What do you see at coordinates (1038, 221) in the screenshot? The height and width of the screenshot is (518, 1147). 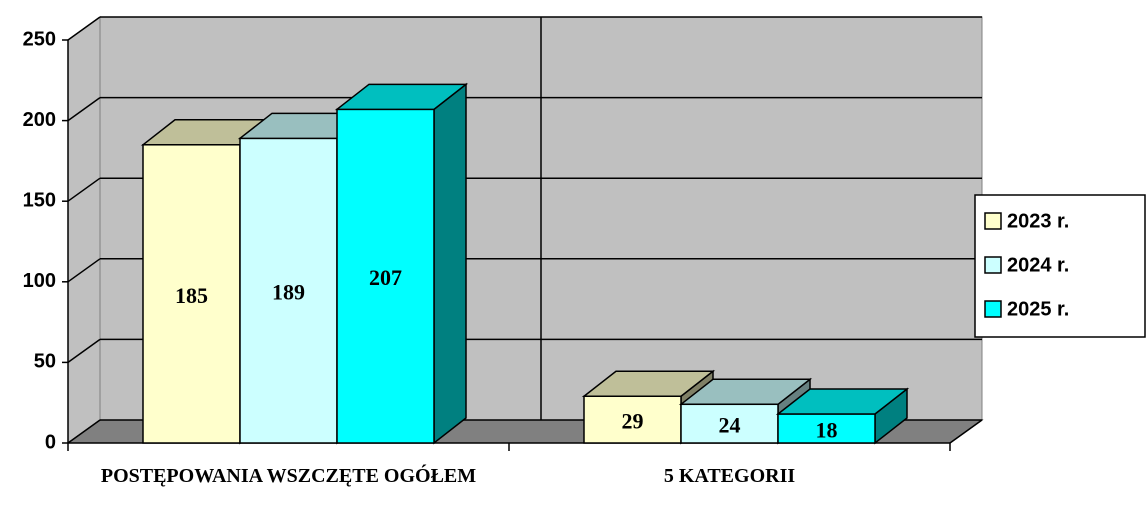 I see `legend-label: 2023 r.` at bounding box center [1038, 221].